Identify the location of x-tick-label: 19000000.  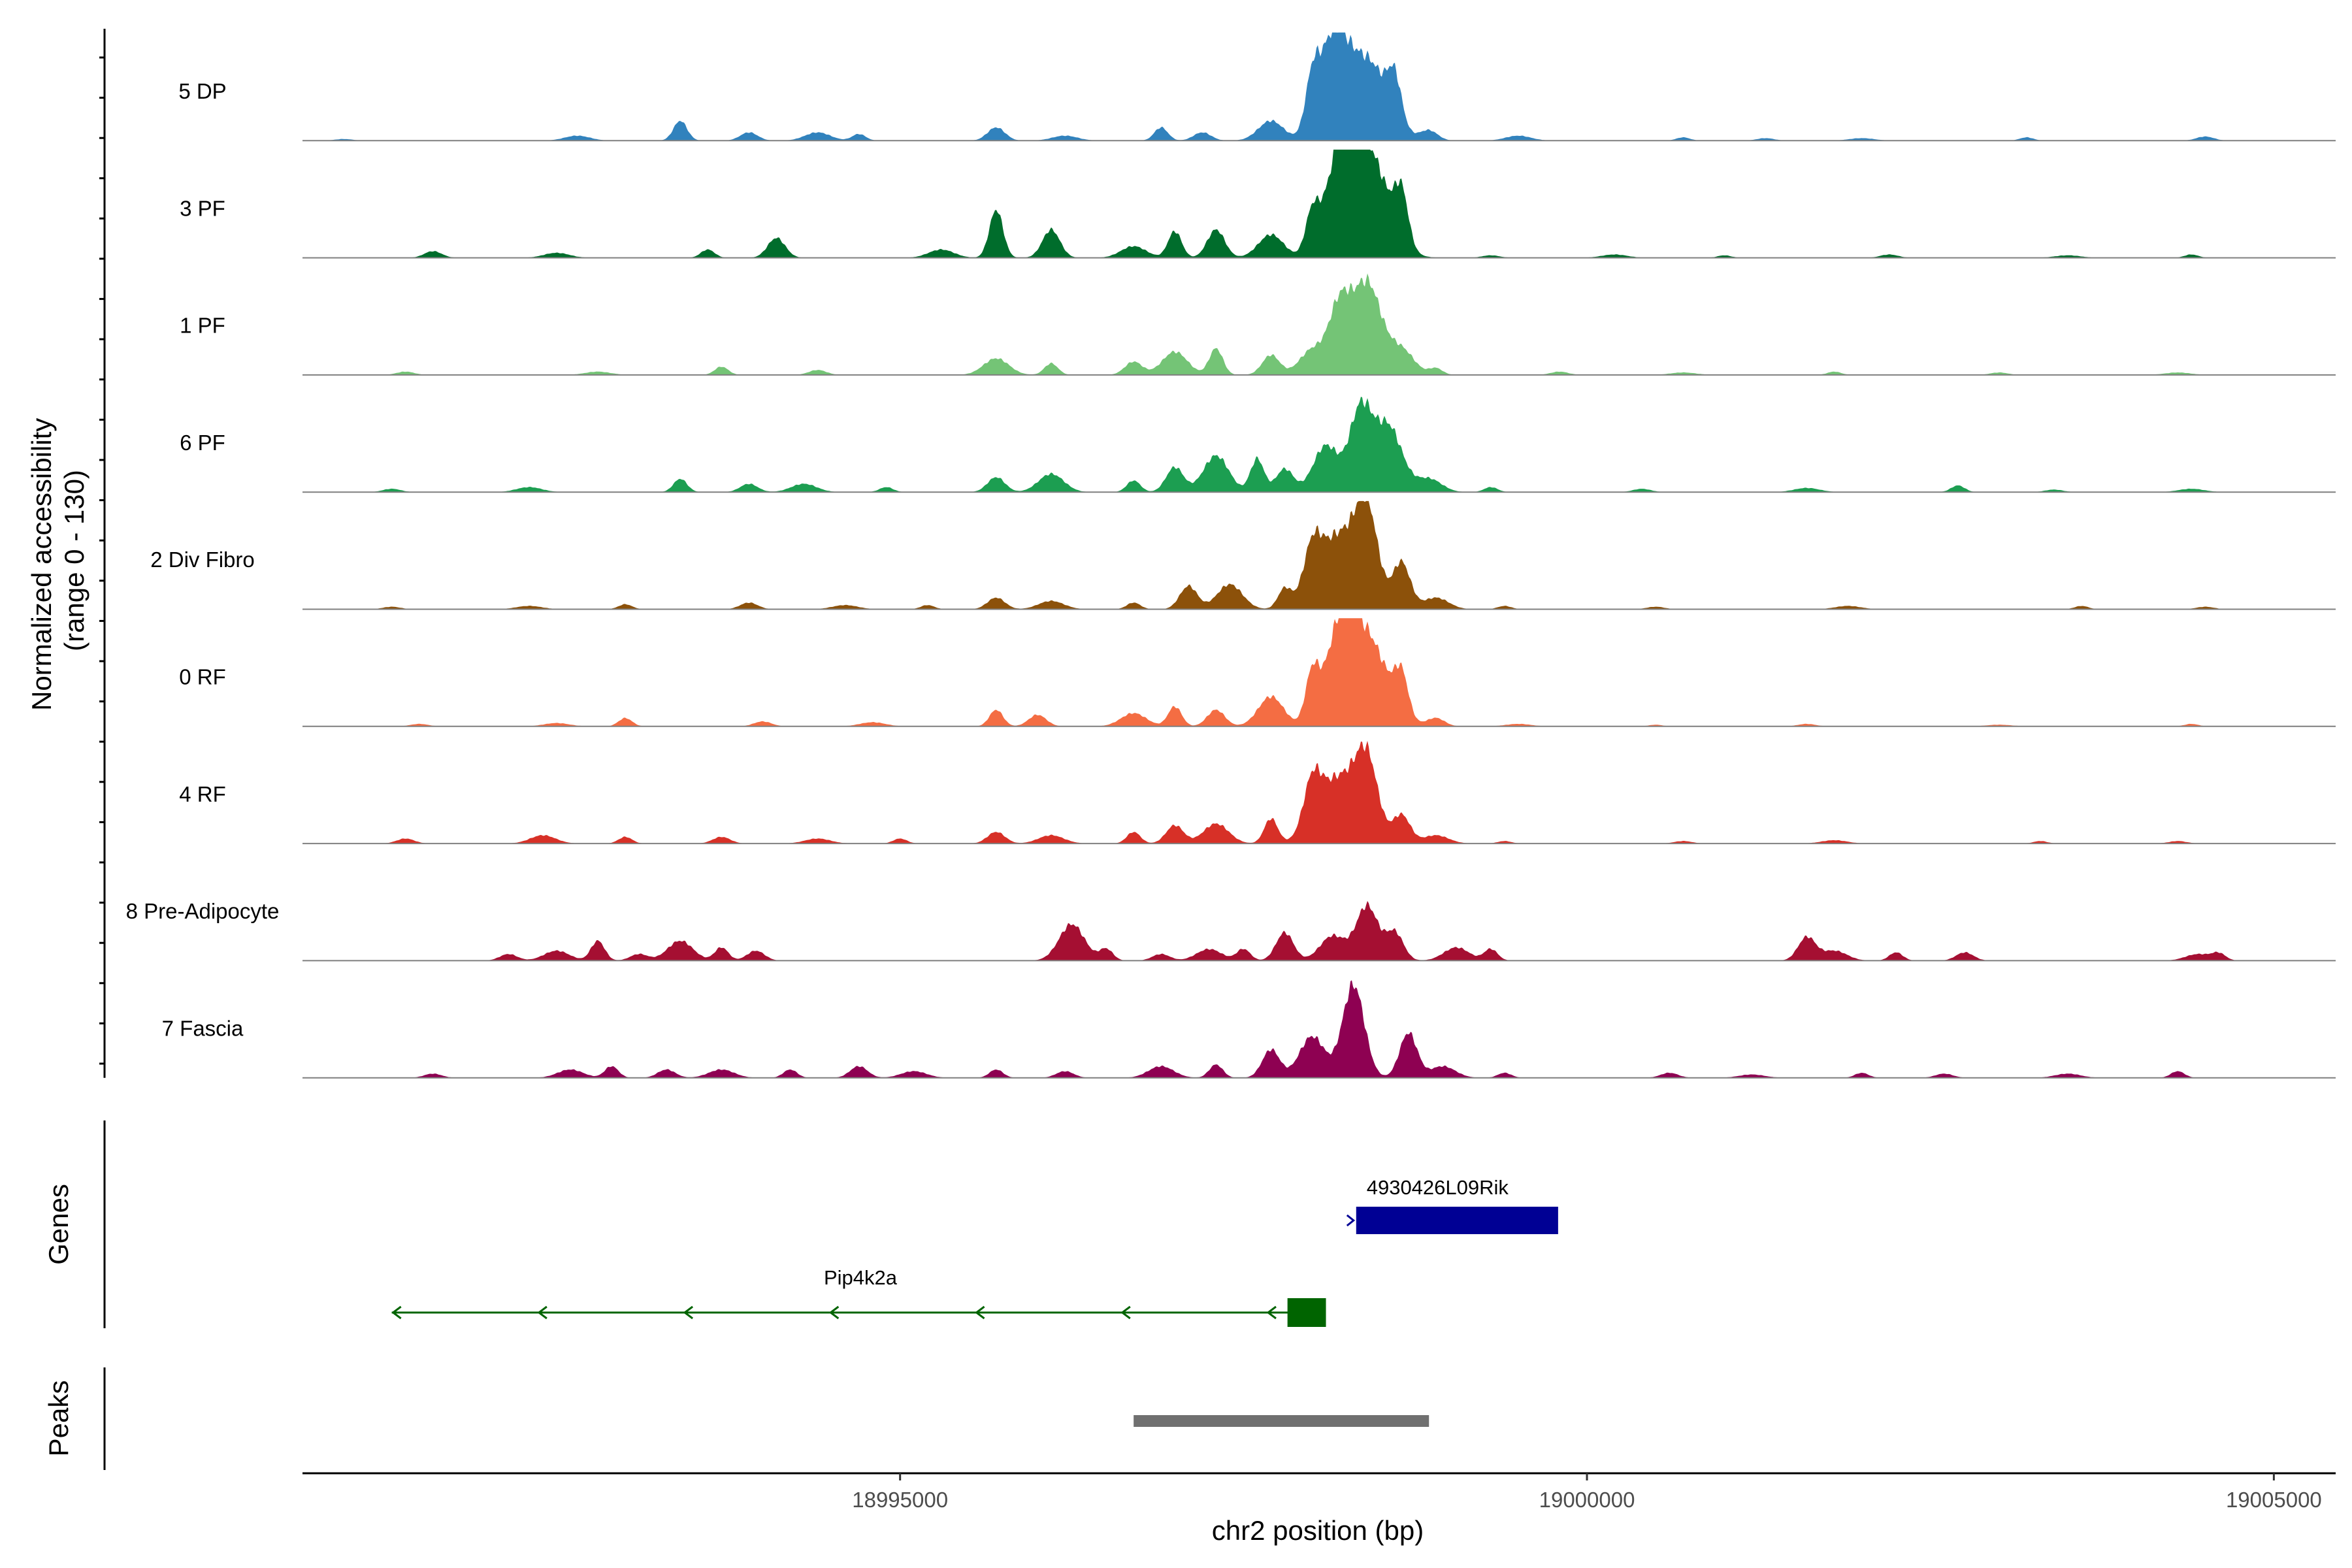
(1587, 1500).